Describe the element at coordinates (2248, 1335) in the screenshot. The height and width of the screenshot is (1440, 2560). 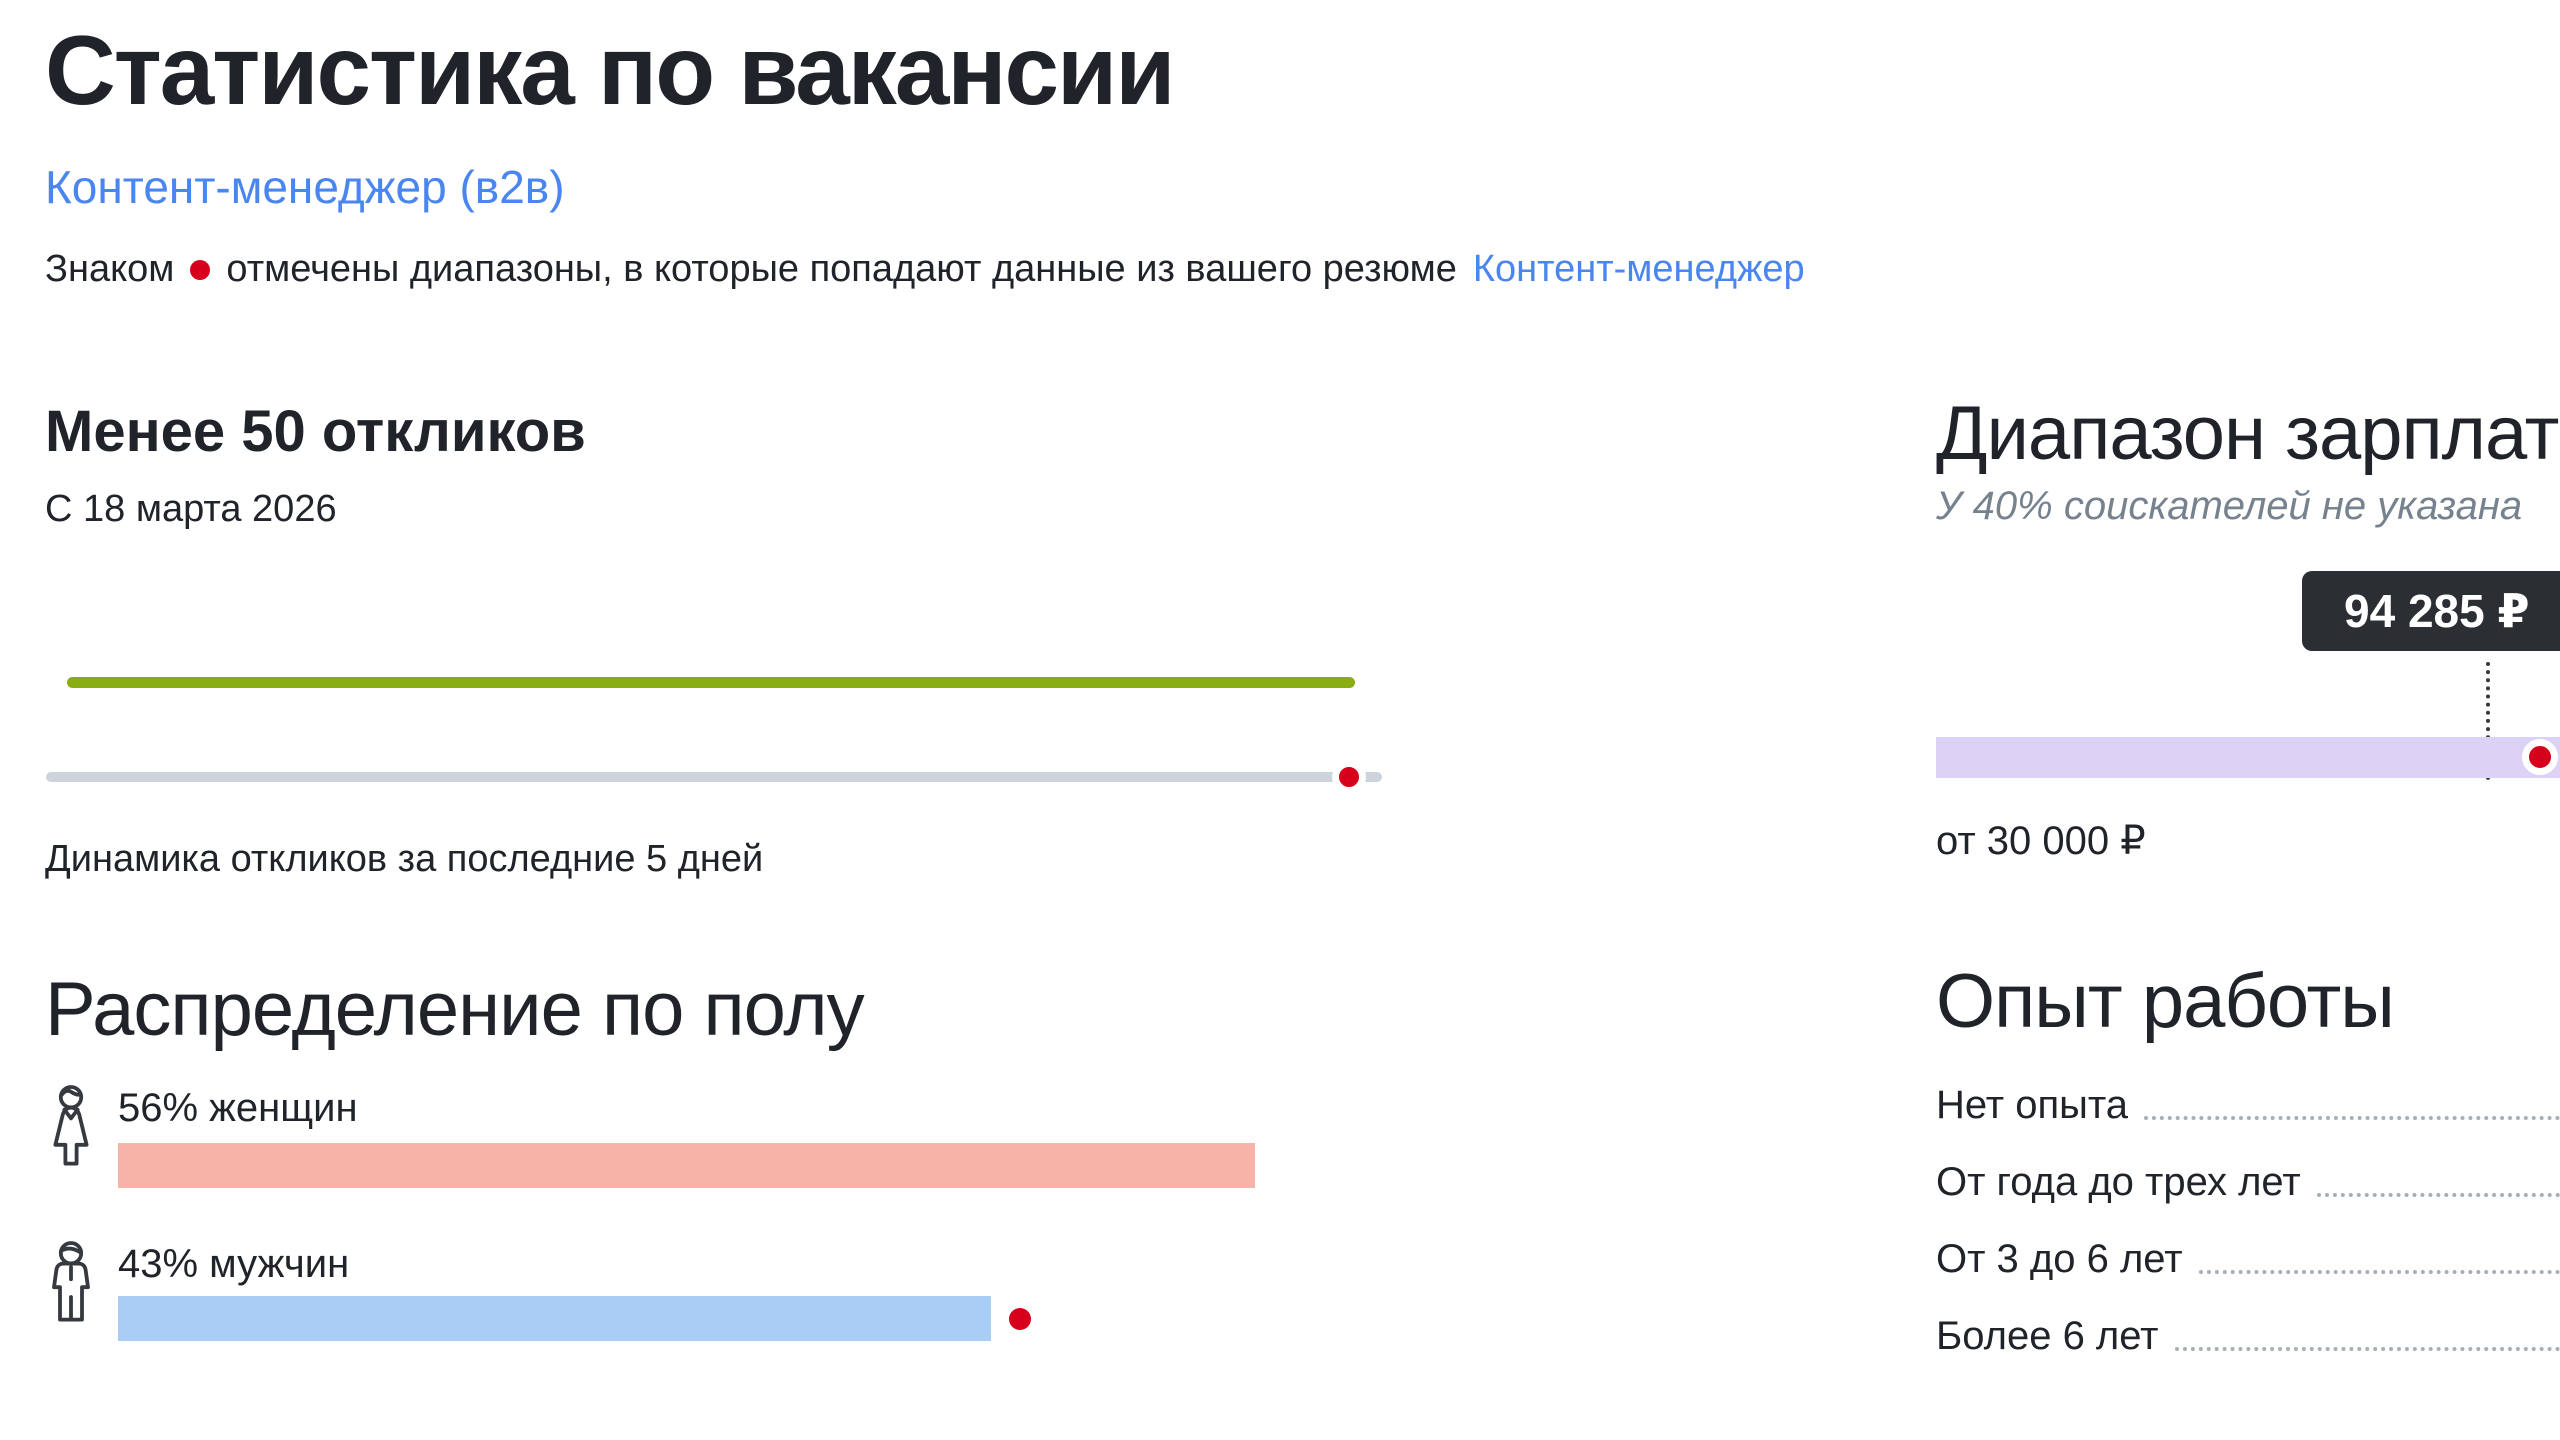
I see `experience-row: Более 6 лет` at that location.